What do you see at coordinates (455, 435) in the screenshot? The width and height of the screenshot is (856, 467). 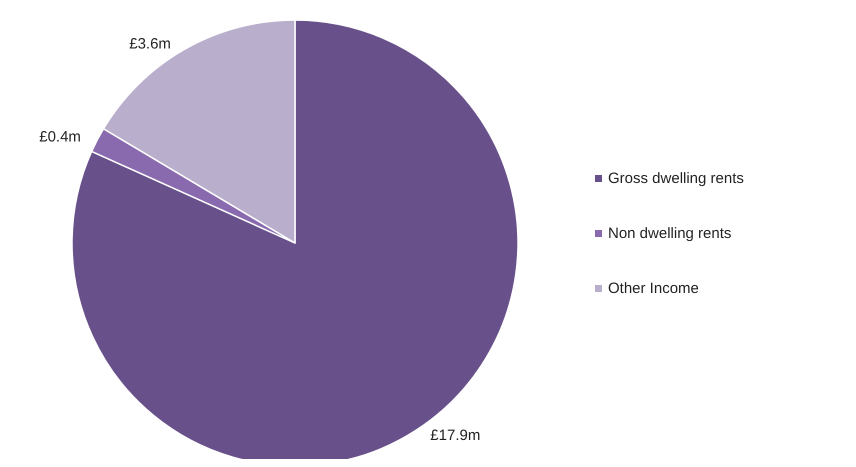 I see `data-label: £17.9m` at bounding box center [455, 435].